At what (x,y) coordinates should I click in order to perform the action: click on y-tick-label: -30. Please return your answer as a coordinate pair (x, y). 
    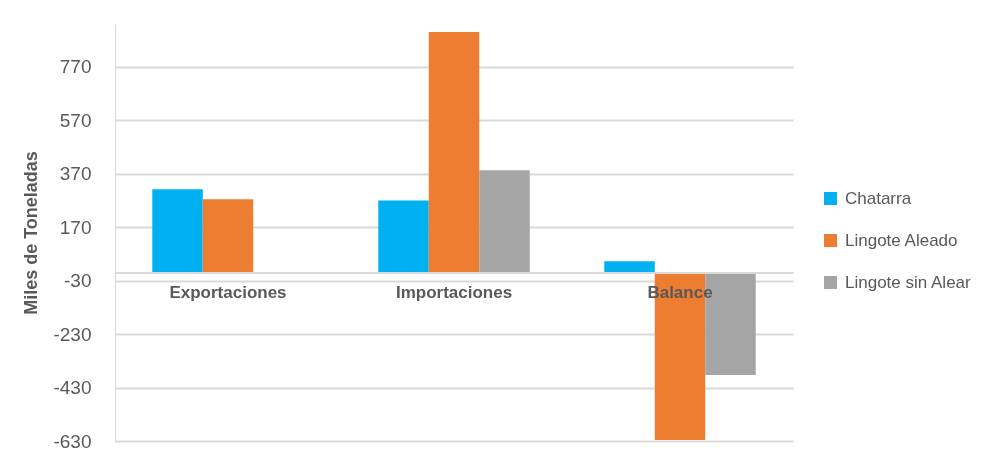
    Looking at the image, I should click on (78, 281).